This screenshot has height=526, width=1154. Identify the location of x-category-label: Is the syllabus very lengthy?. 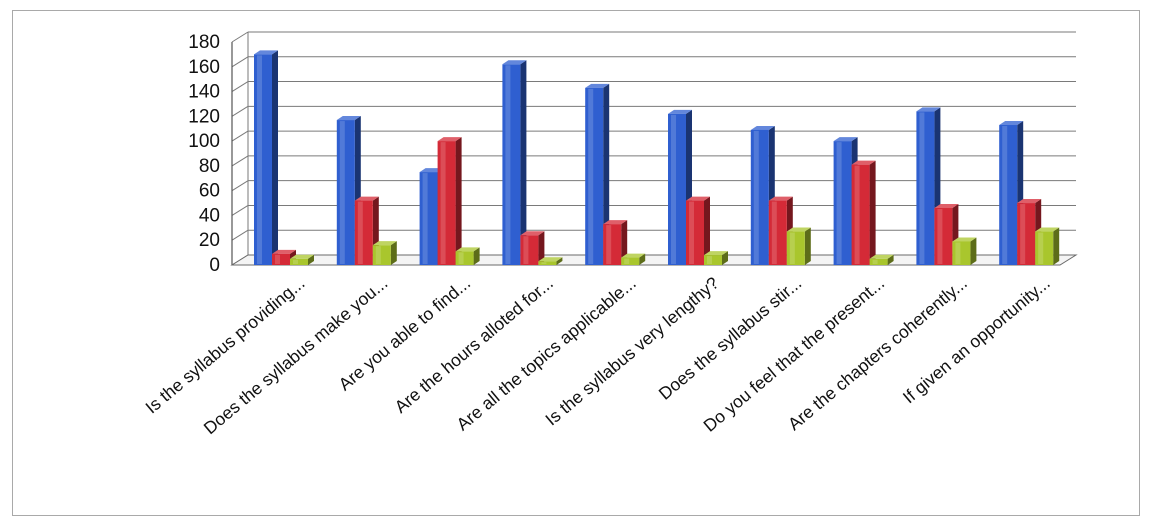
(631, 351).